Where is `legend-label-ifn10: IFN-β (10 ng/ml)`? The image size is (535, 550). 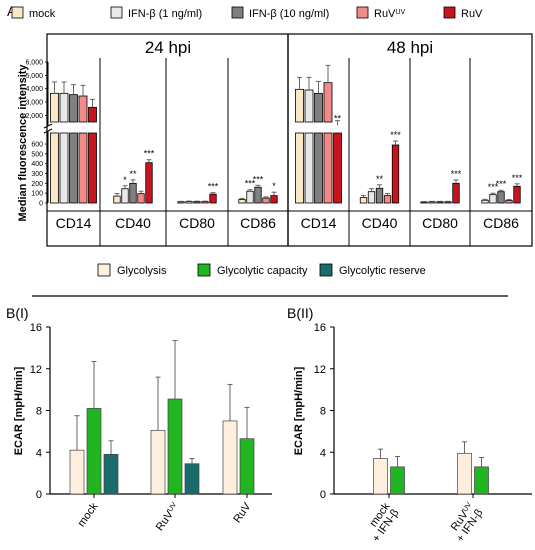 legend-label-ifn10: IFN-β (10 ng/ml) is located at coordinates (289, 14).